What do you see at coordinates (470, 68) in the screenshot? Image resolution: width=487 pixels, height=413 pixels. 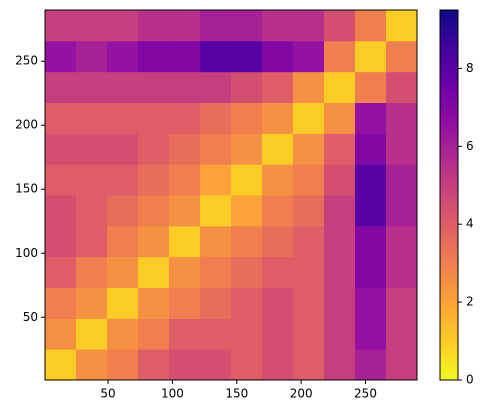 I see `colorbar-tick-label: 8` at bounding box center [470, 68].